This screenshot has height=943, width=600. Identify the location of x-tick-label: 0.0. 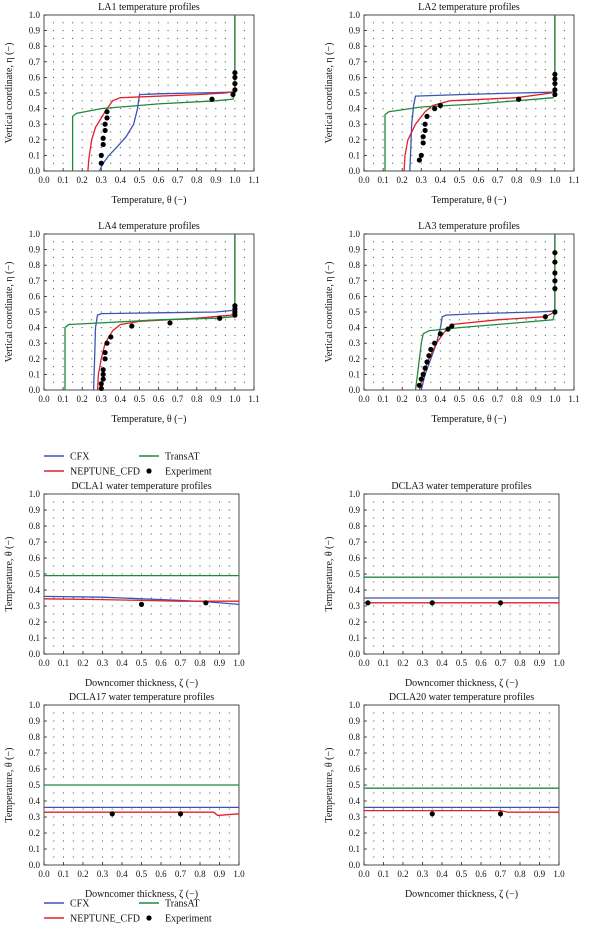
(44, 399).